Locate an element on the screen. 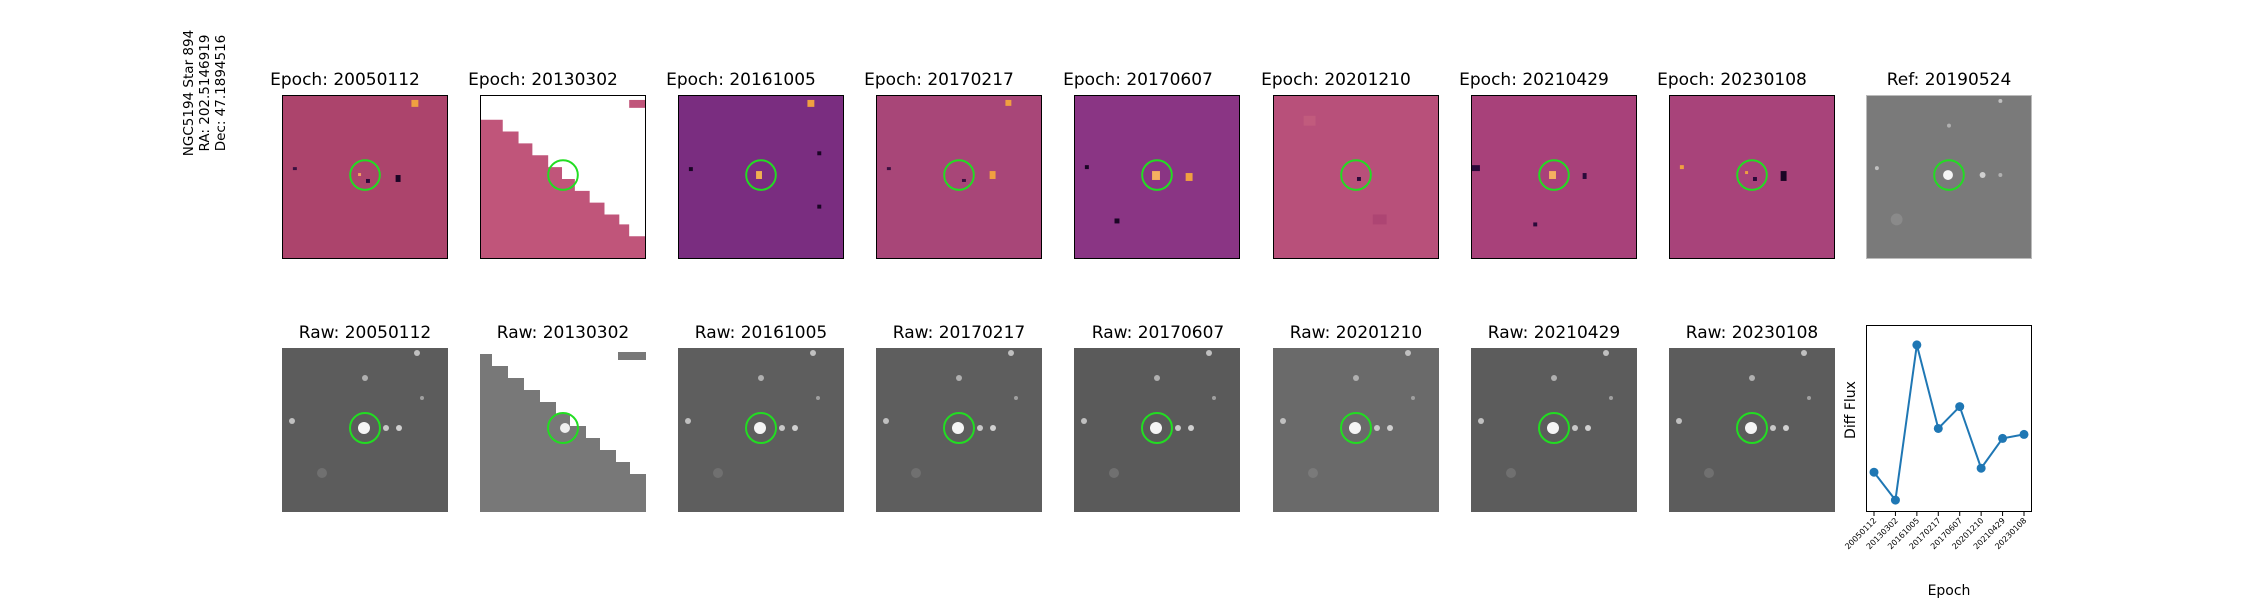 The height and width of the screenshot is (600, 2250). raw-title-8: Raw: 20230108 is located at coordinates (1752, 333).